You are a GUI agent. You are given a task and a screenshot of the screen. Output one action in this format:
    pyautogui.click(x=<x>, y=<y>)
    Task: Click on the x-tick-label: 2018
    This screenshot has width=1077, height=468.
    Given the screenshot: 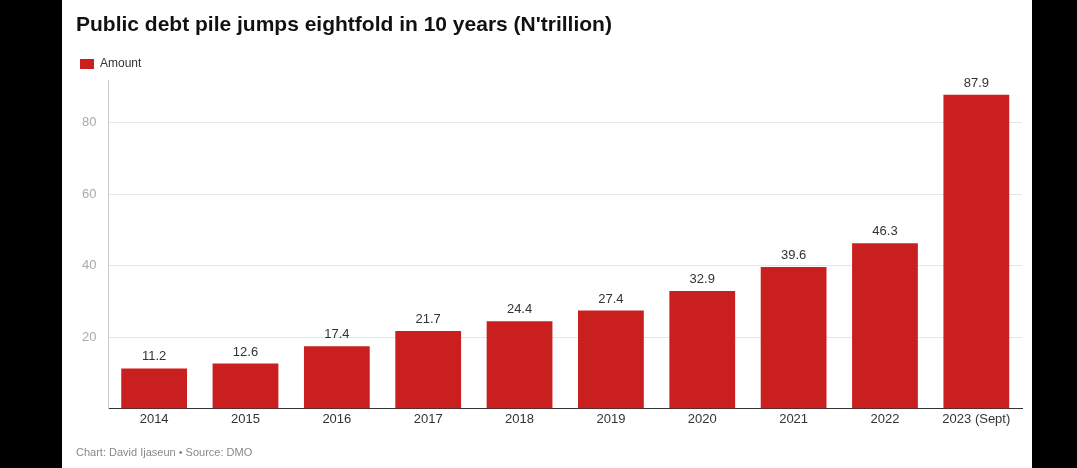 What is the action you would take?
    pyautogui.click(x=520, y=418)
    